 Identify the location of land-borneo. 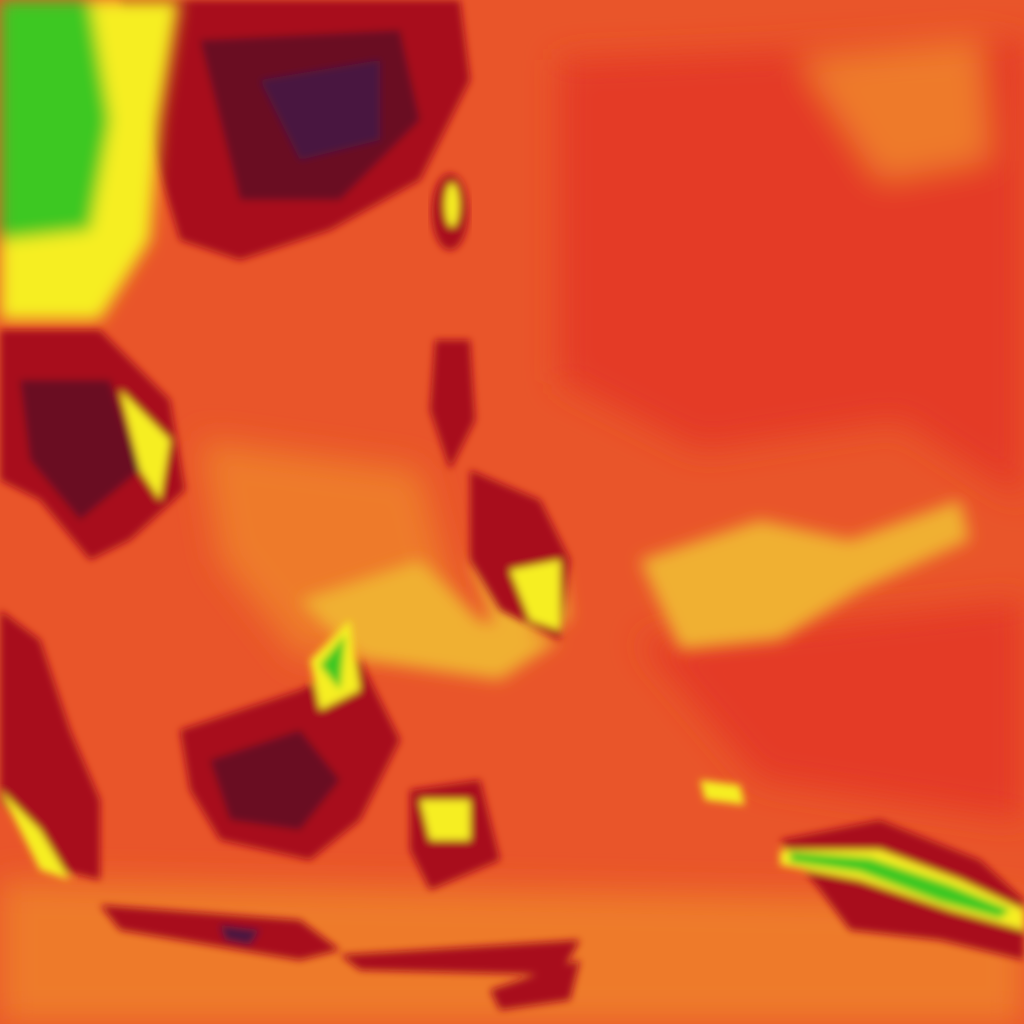
(290, 740).